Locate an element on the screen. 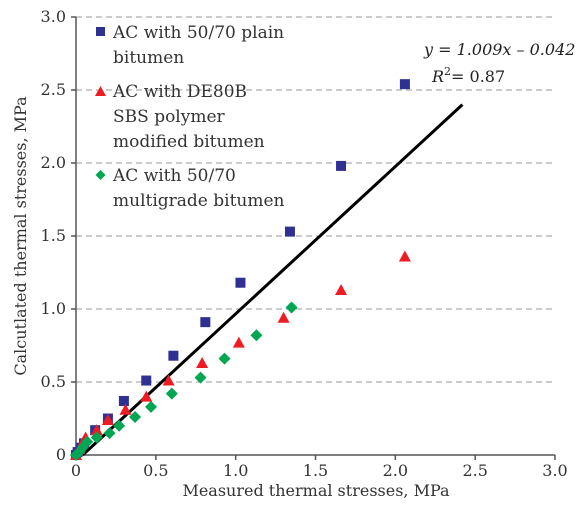 The image size is (577, 506). legend-plain-line-1: AC with 50/70 plain is located at coordinates (198, 33).